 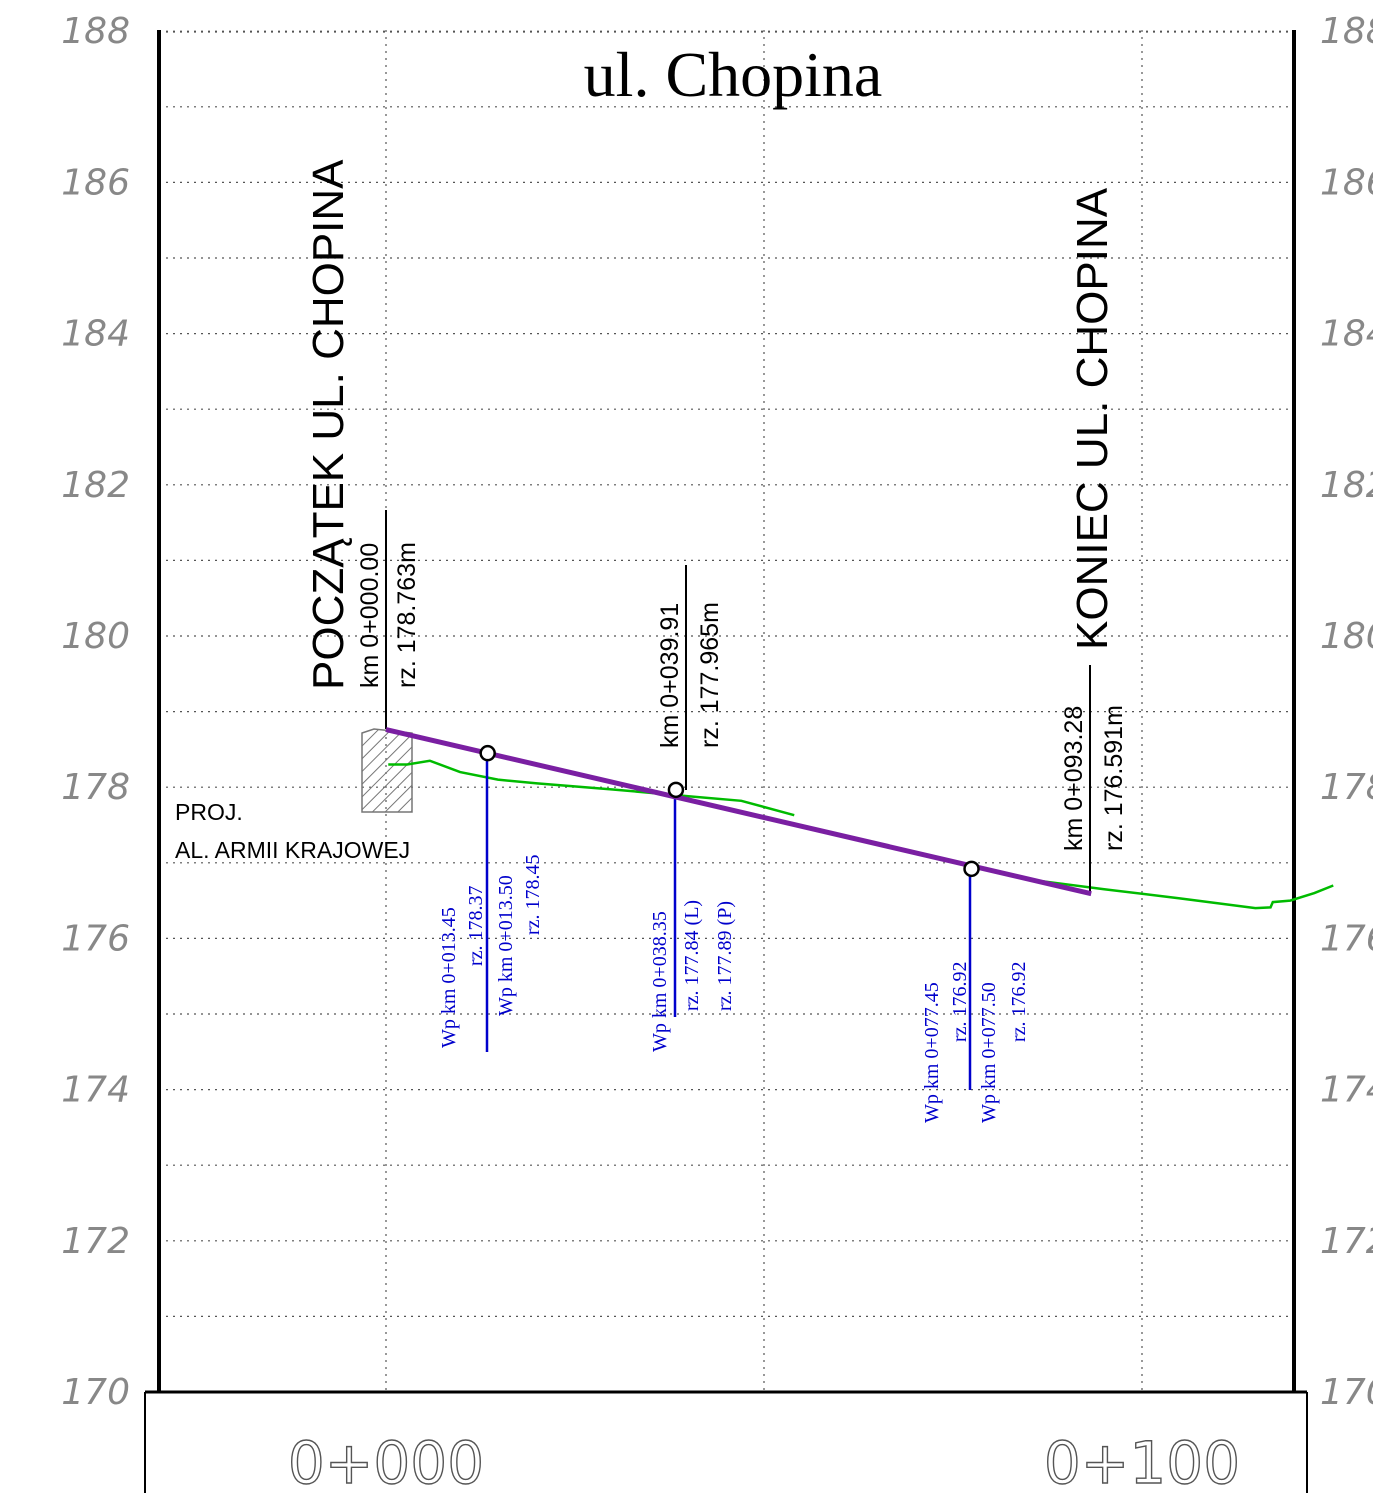 I want to click on elevation-label-right-186: 186, so click(x=1346, y=182).